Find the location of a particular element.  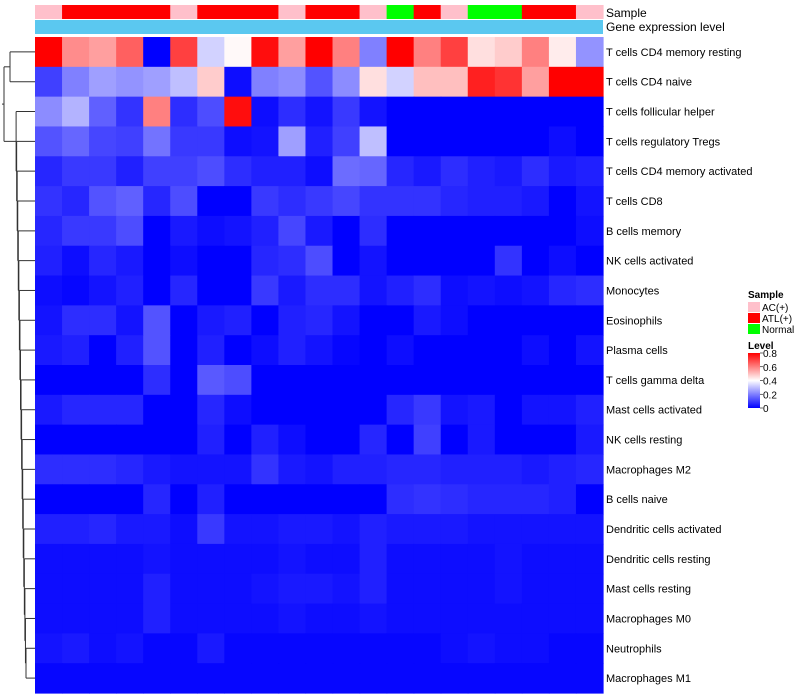

legend-swatch is located at coordinates (754, 318).